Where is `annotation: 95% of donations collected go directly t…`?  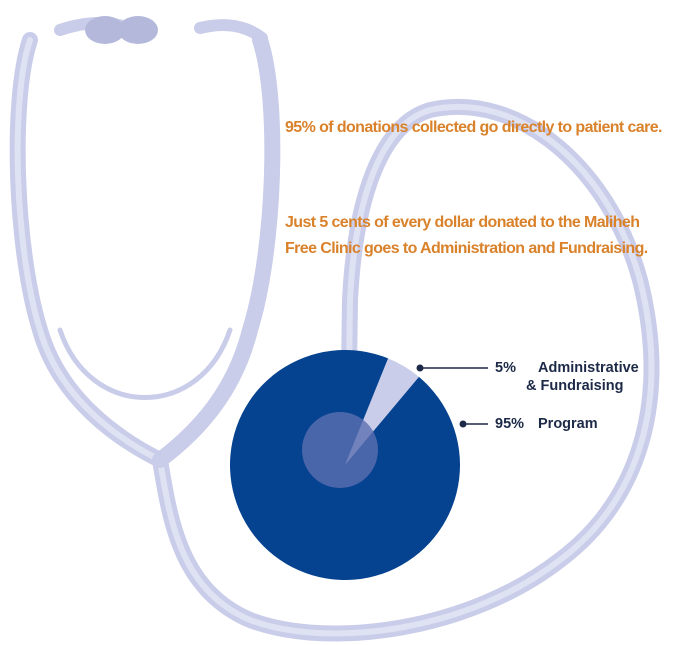
annotation: 95% of donations collected go directly t… is located at coordinates (473, 127).